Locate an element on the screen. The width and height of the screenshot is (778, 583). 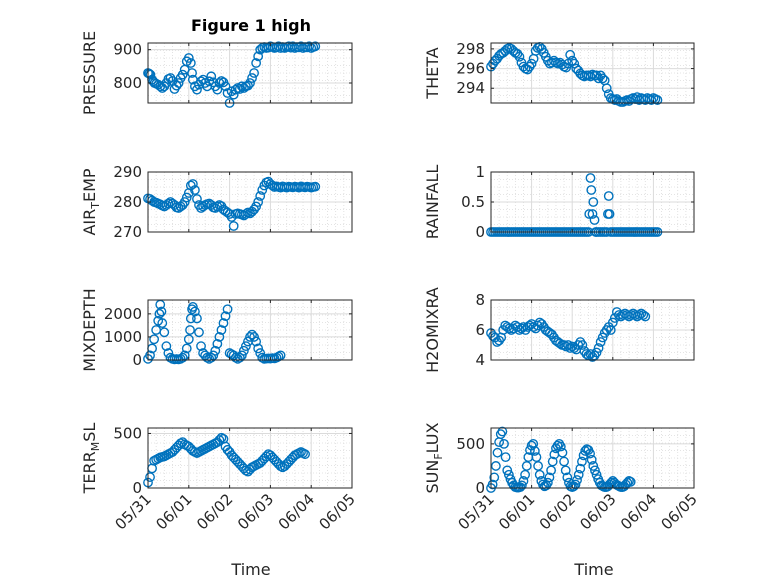
y-tick-label: 270 is located at coordinates (127, 232).